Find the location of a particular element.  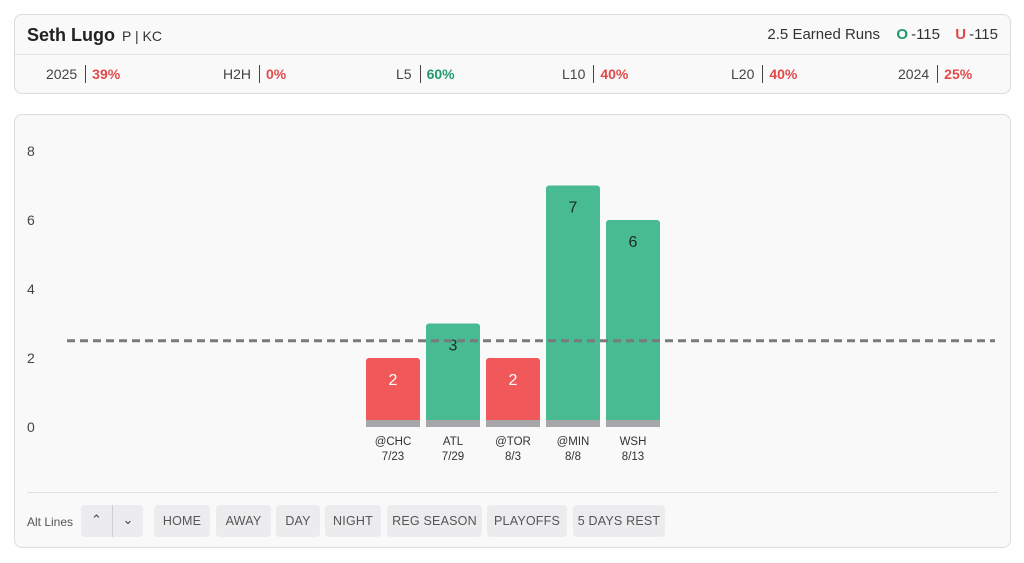

x-tick-label: @TOR is located at coordinates (513, 442).